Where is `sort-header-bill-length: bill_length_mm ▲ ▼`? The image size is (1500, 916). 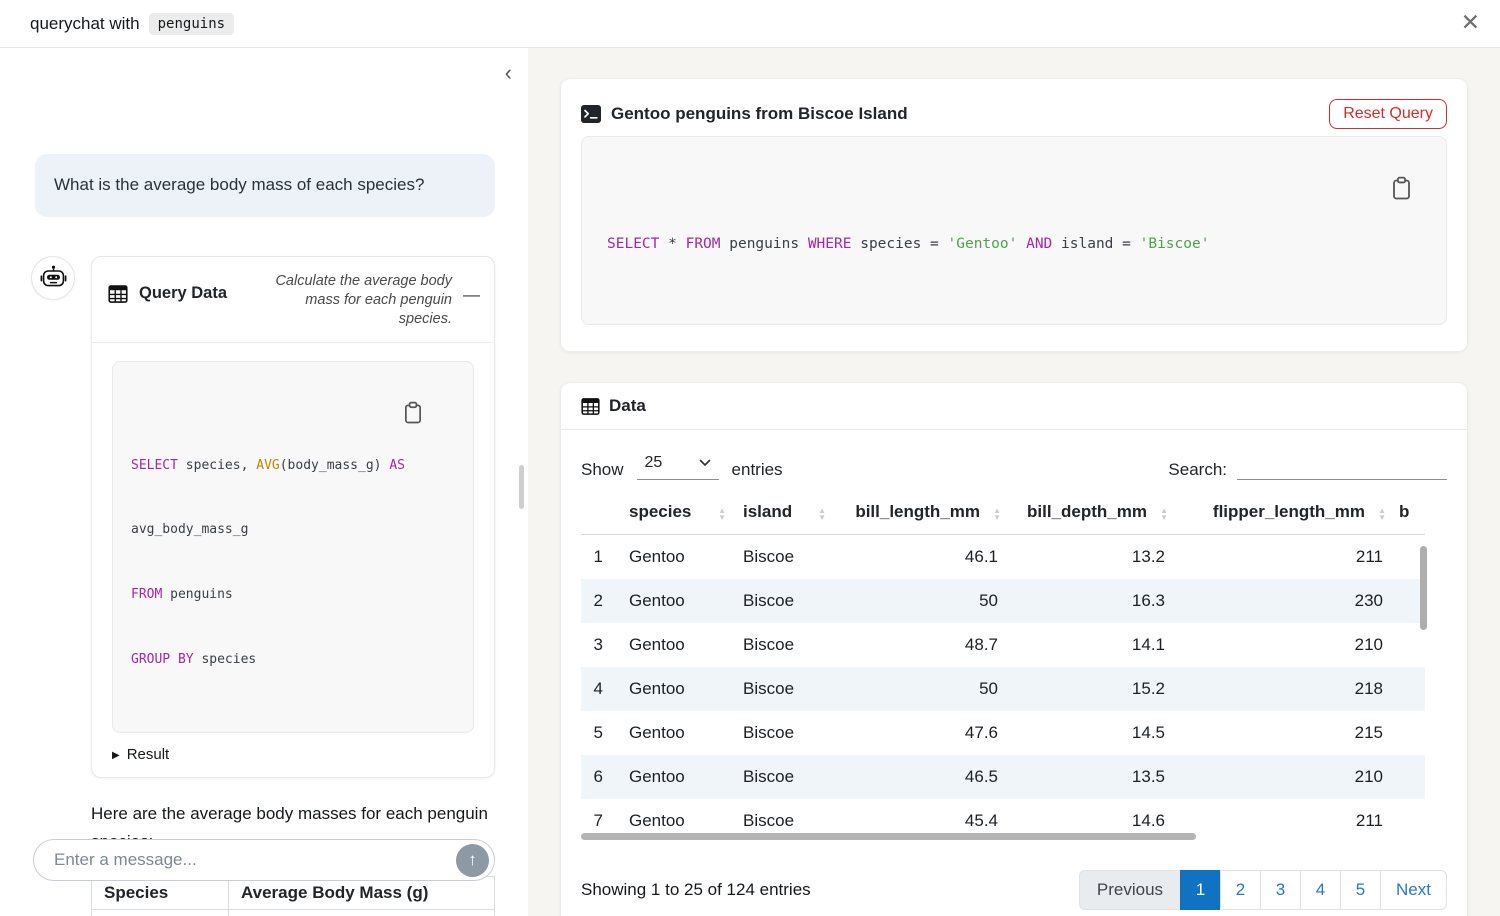 sort-header-bill-length: bill_length_mm ▲ ▼ is located at coordinates (928, 512).